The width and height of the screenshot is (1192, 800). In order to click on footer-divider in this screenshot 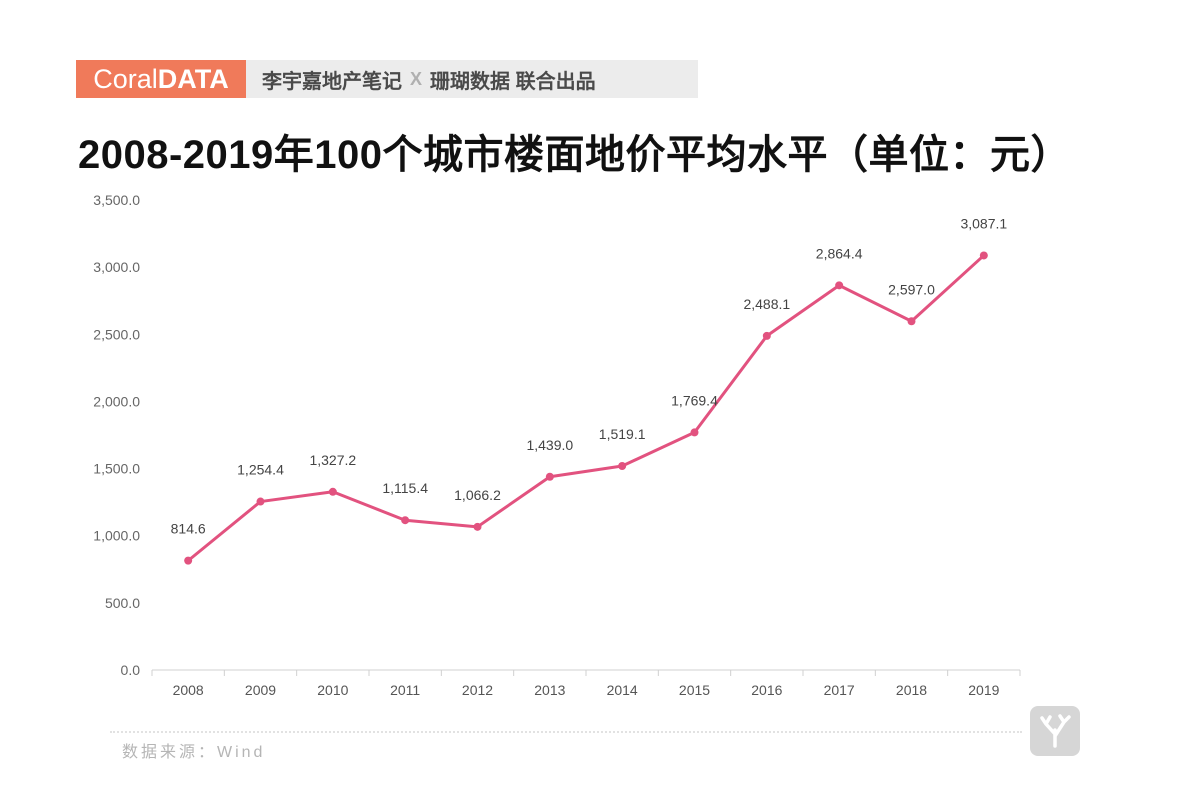, I will do `click(566, 732)`.